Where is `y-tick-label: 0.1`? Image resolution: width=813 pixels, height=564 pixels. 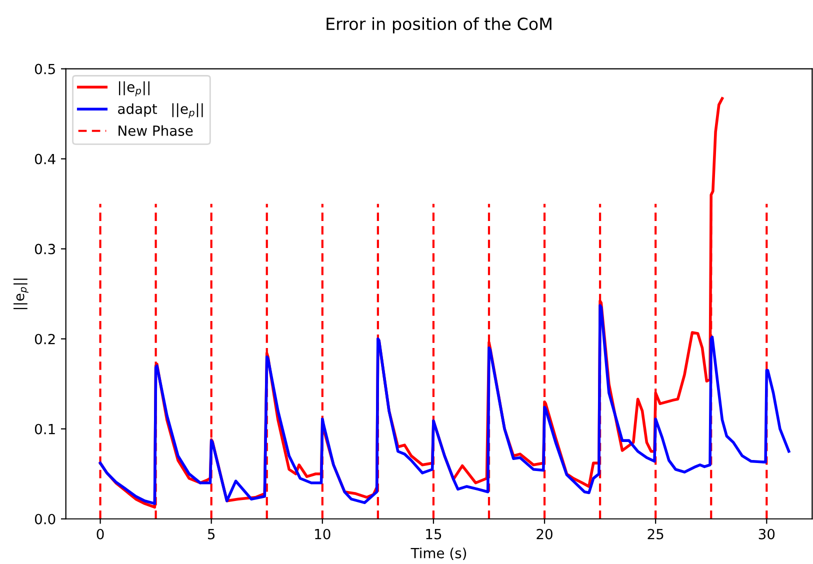
y-tick-label: 0.1 is located at coordinates (44, 429).